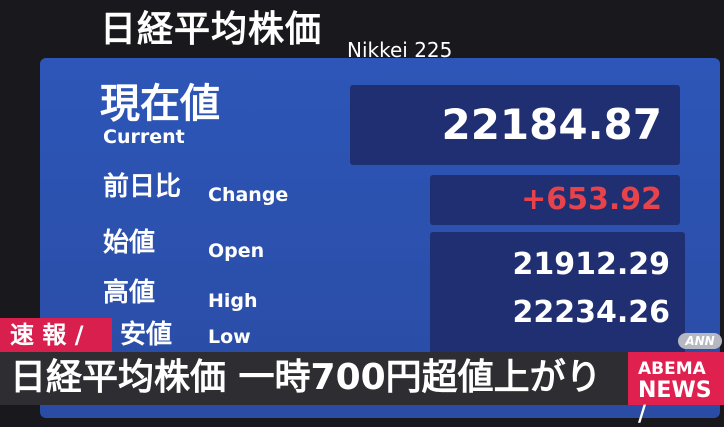 The height and width of the screenshot is (427, 724). I want to click on current-value: 22184.87, so click(515, 125).